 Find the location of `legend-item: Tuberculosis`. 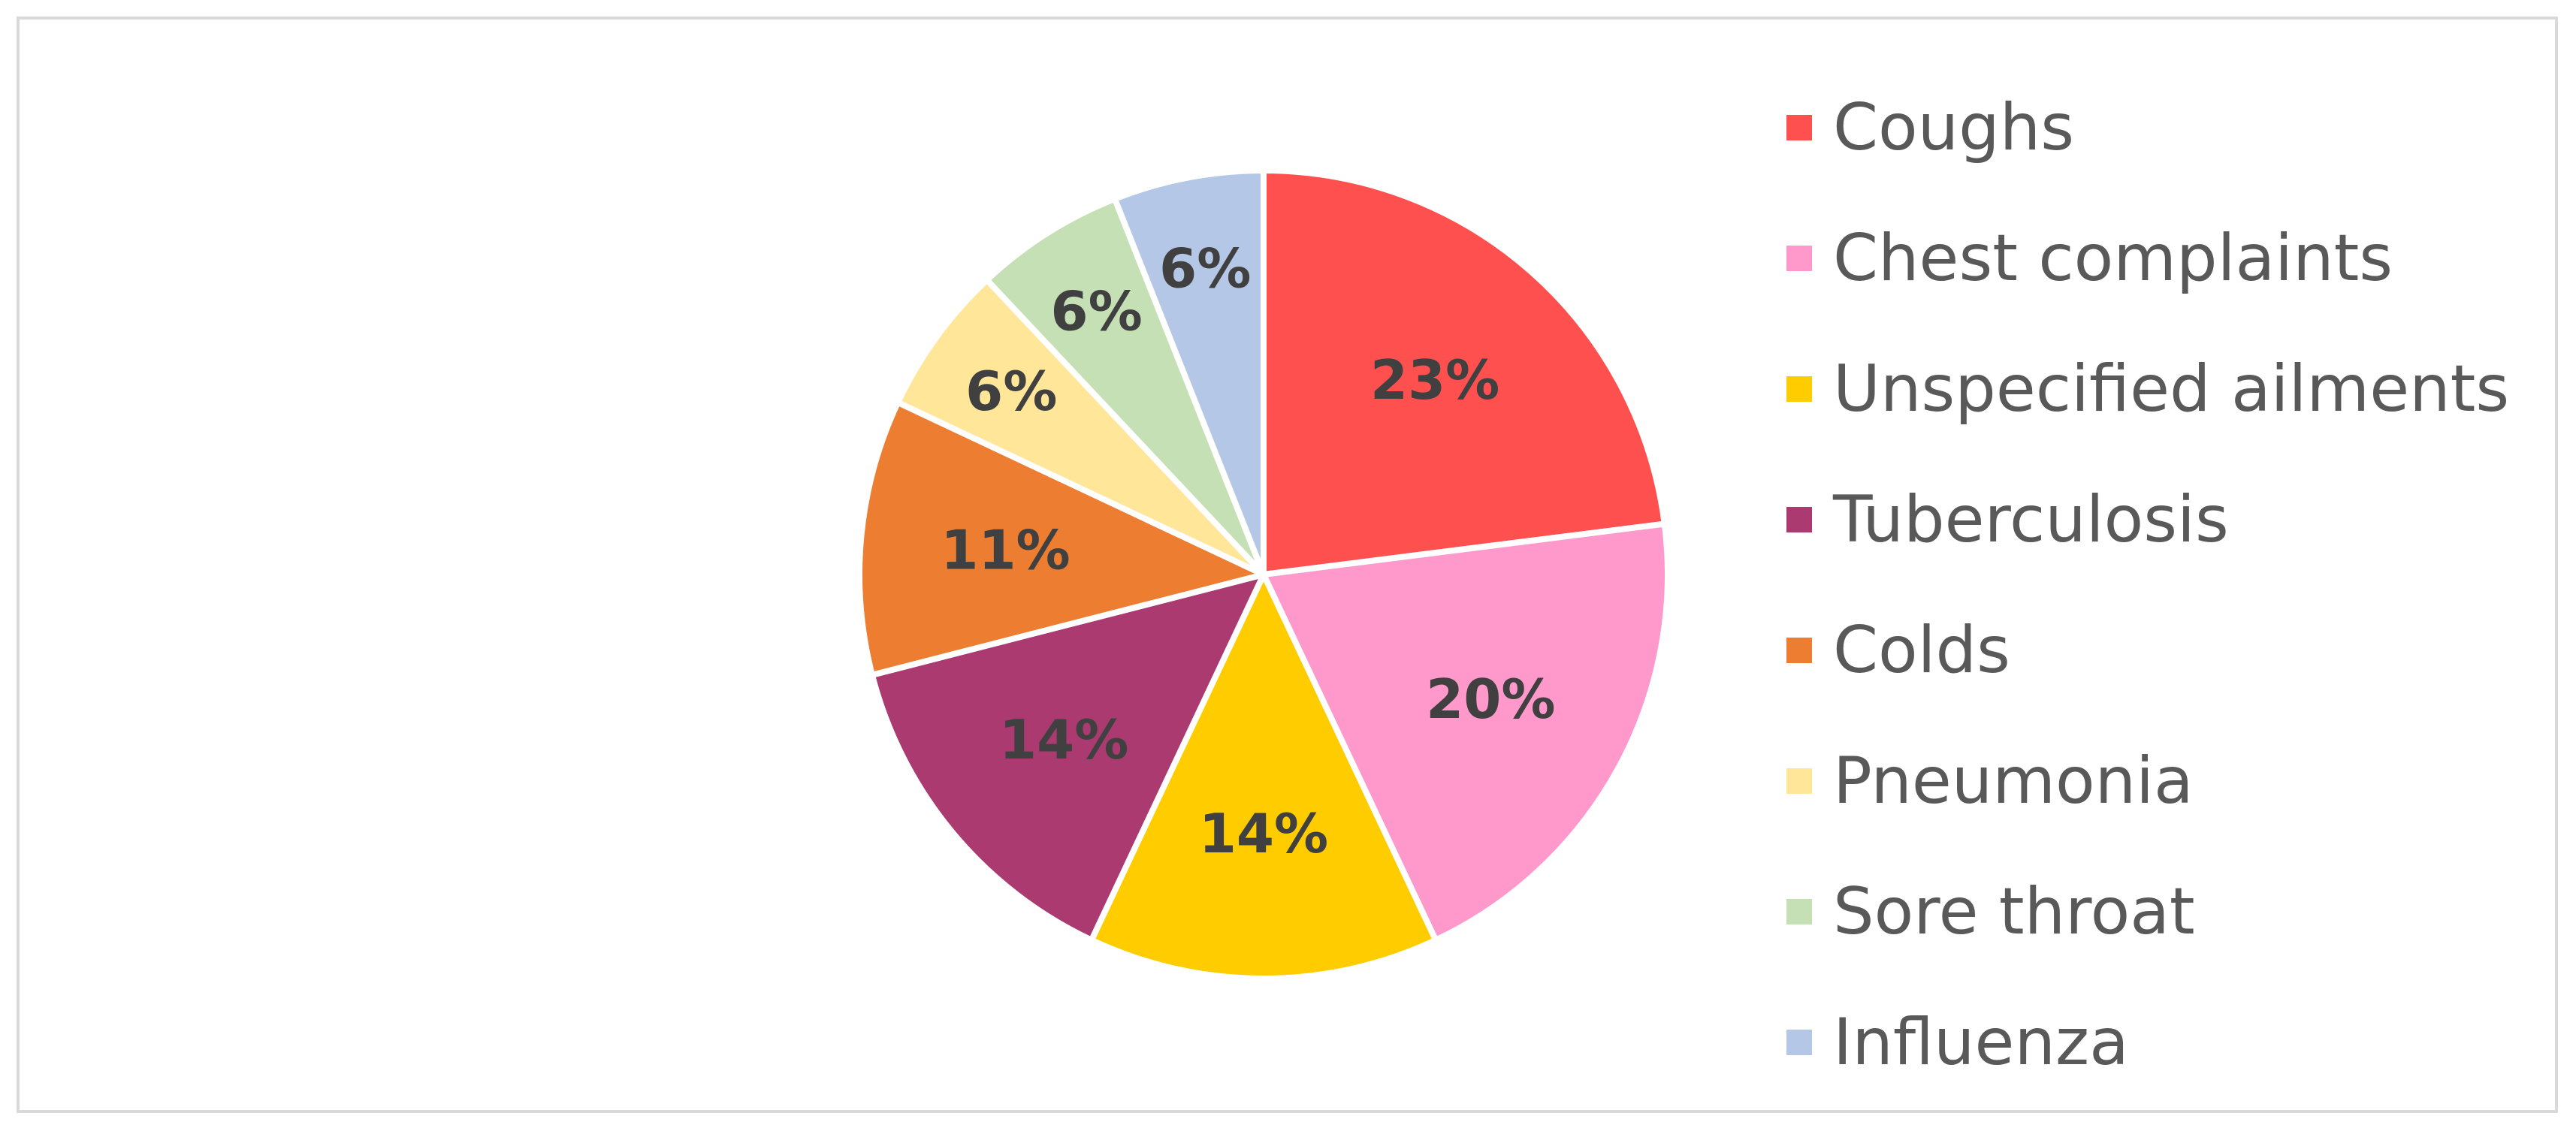

legend-item: Tuberculosis is located at coordinates (2162, 540).